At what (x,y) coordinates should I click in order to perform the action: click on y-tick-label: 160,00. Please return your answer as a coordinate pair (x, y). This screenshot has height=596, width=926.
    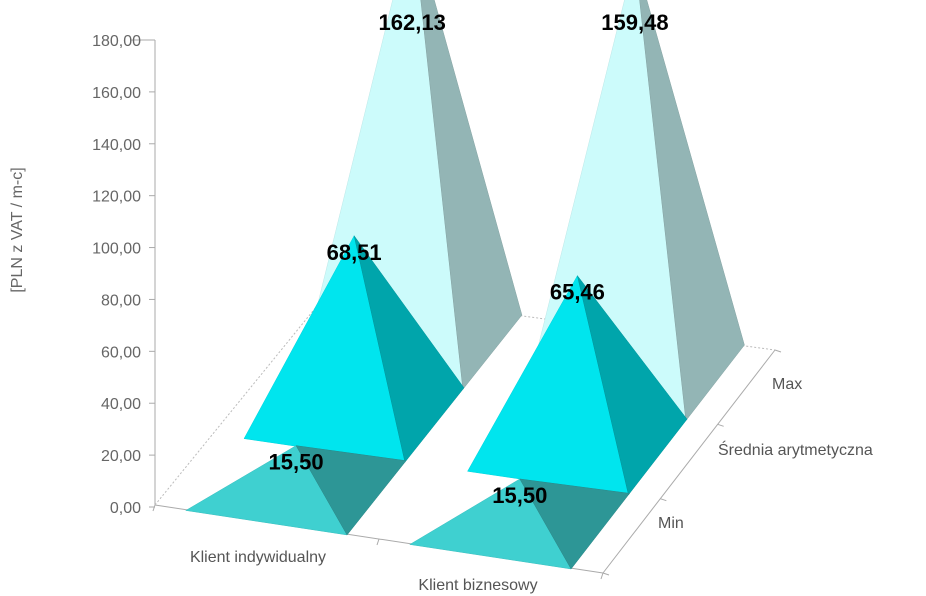
    Looking at the image, I should click on (116, 93).